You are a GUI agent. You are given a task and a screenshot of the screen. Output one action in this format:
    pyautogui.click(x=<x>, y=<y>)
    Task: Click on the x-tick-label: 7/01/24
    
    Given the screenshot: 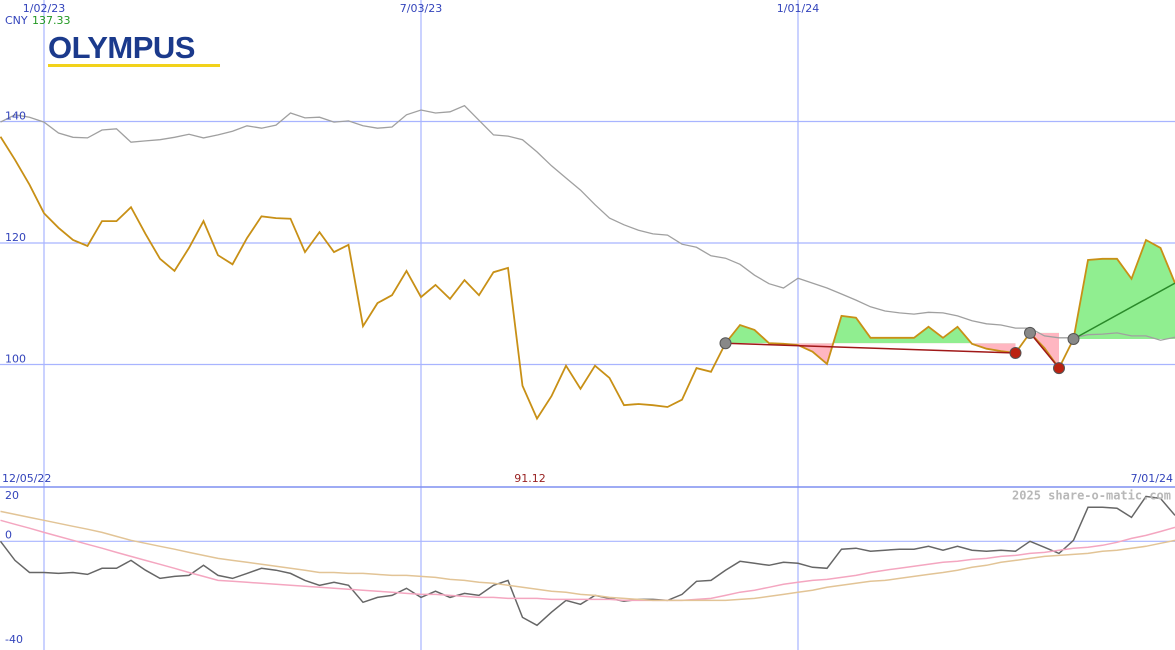 What is the action you would take?
    pyautogui.click(x=1152, y=478)
    